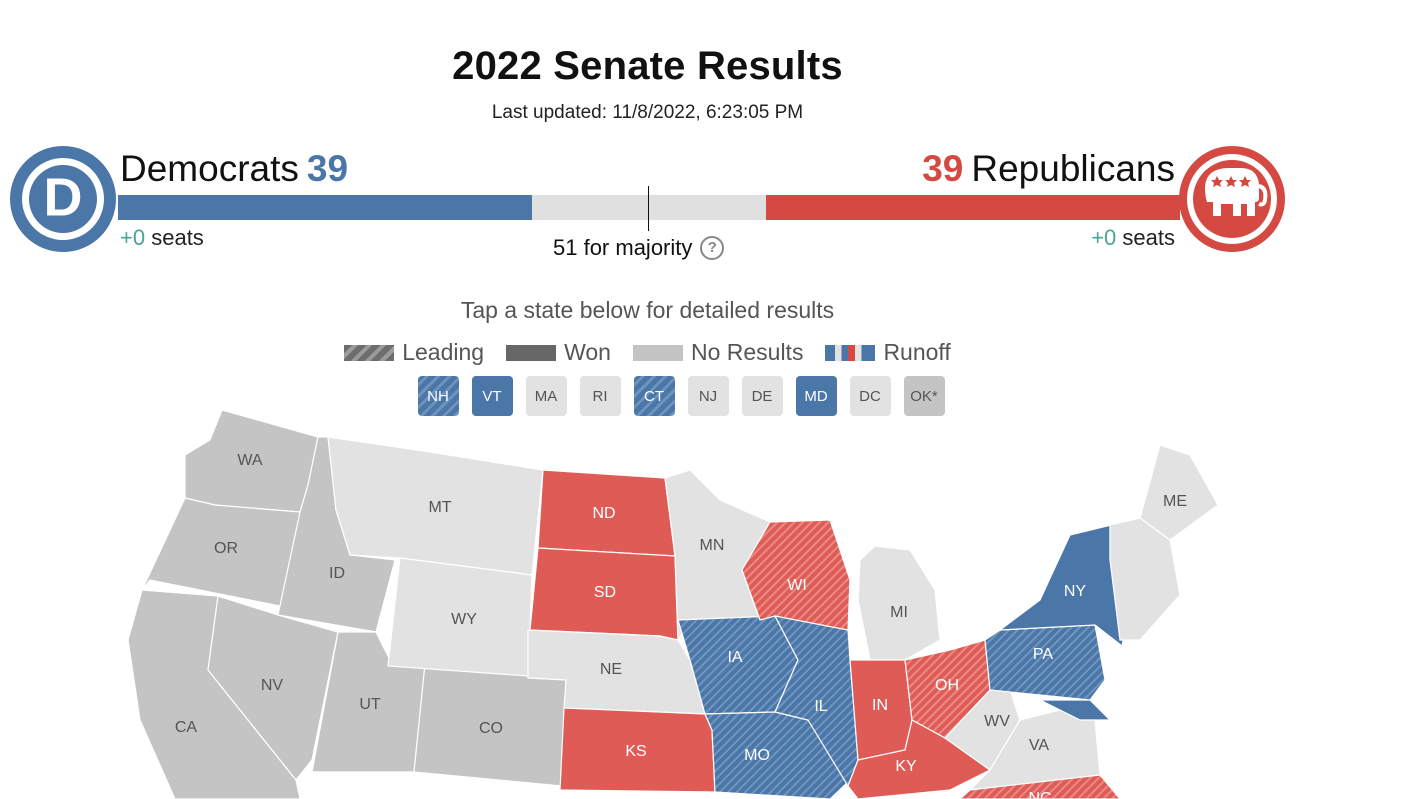 This screenshot has width=1426, height=799. Describe the element at coordinates (762, 396) in the screenshot. I see `state-button-de: DE` at that location.